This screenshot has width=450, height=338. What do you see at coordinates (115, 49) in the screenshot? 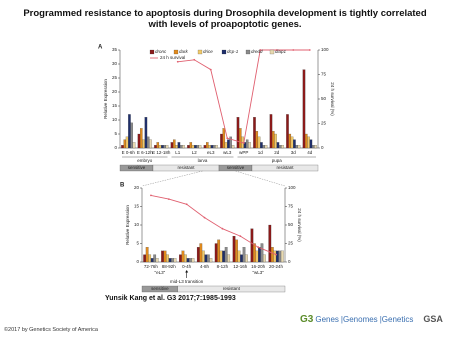
I see `y-tick-label: 35` at bounding box center [115, 49].